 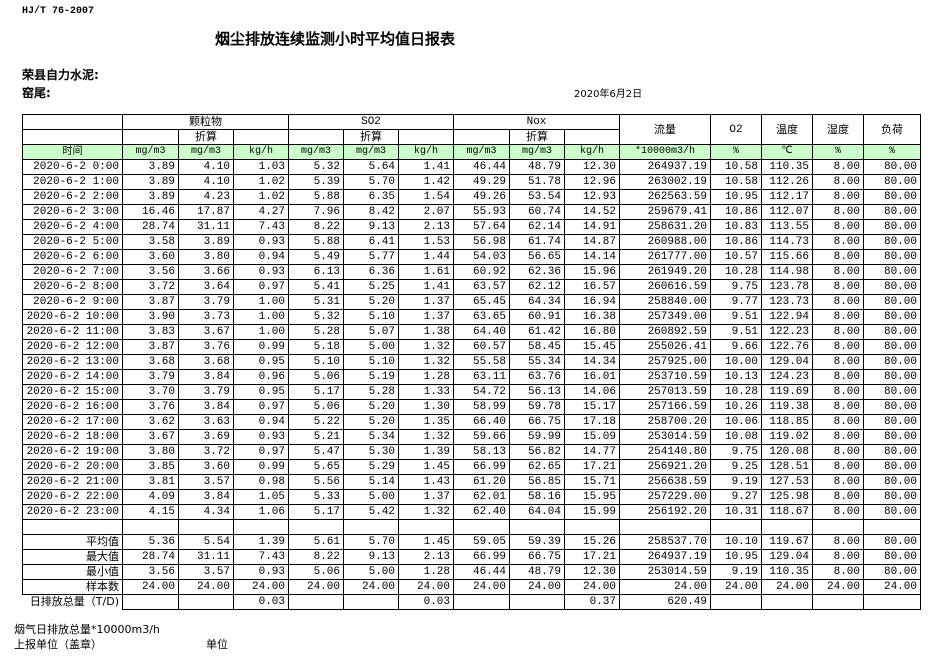 I want to click on value-cell: 3.72, so click(x=150, y=287).